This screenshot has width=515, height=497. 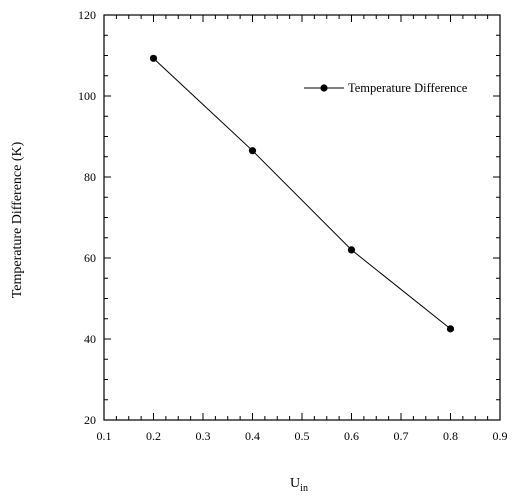 What do you see at coordinates (401, 436) in the screenshot?
I see `x-tick-label: 0.7` at bounding box center [401, 436].